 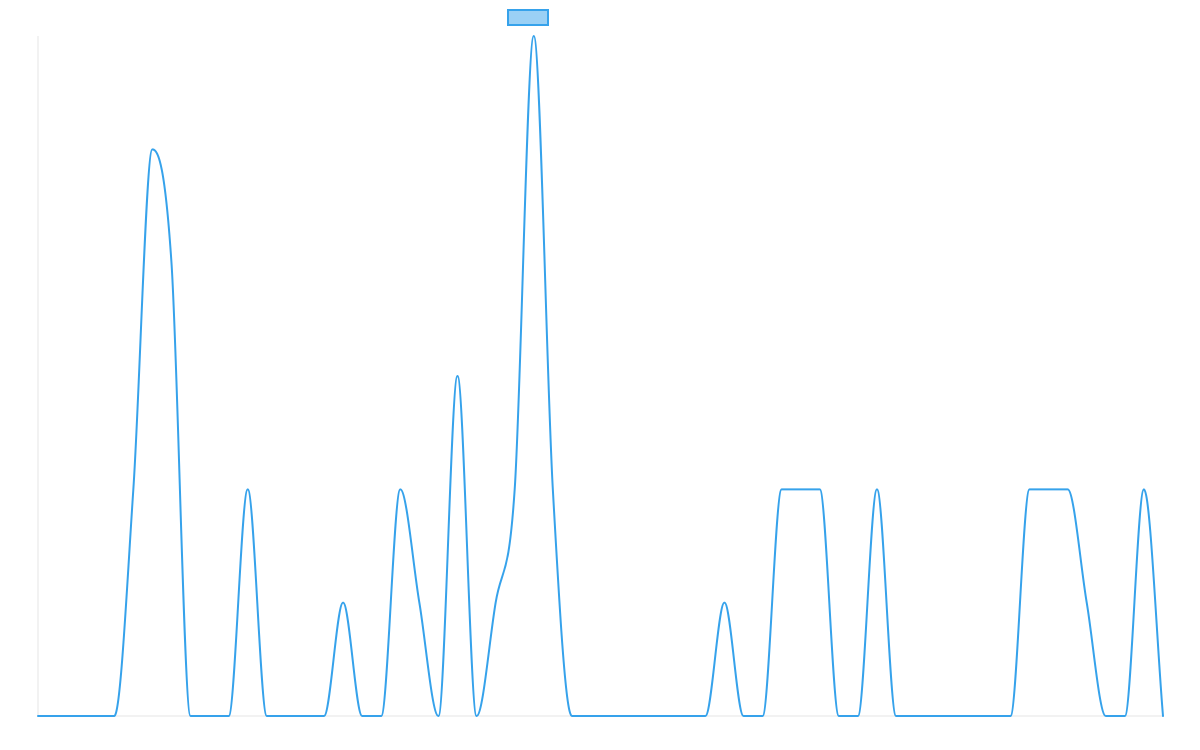 What do you see at coordinates (528, 17) in the screenshot?
I see `legend-swatch` at bounding box center [528, 17].